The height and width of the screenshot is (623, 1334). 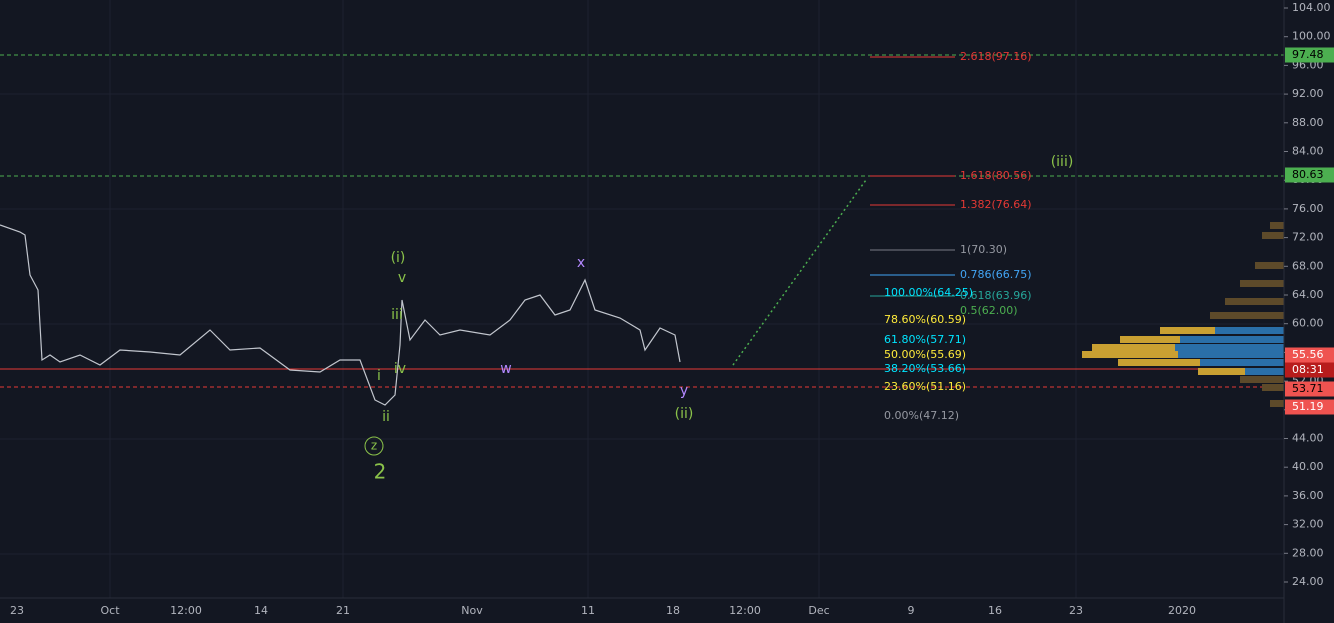 What do you see at coordinates (110, 610) in the screenshot?
I see `time-tick-label: Oct` at bounding box center [110, 610].